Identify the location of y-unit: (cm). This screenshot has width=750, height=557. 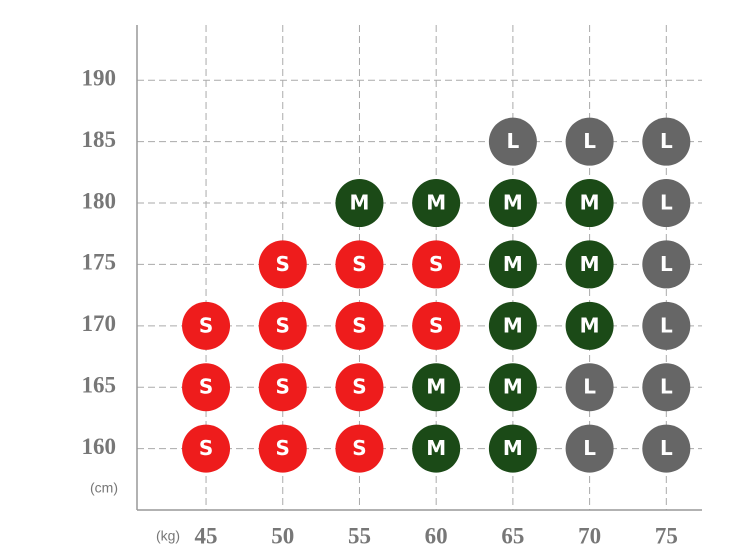
(104, 488).